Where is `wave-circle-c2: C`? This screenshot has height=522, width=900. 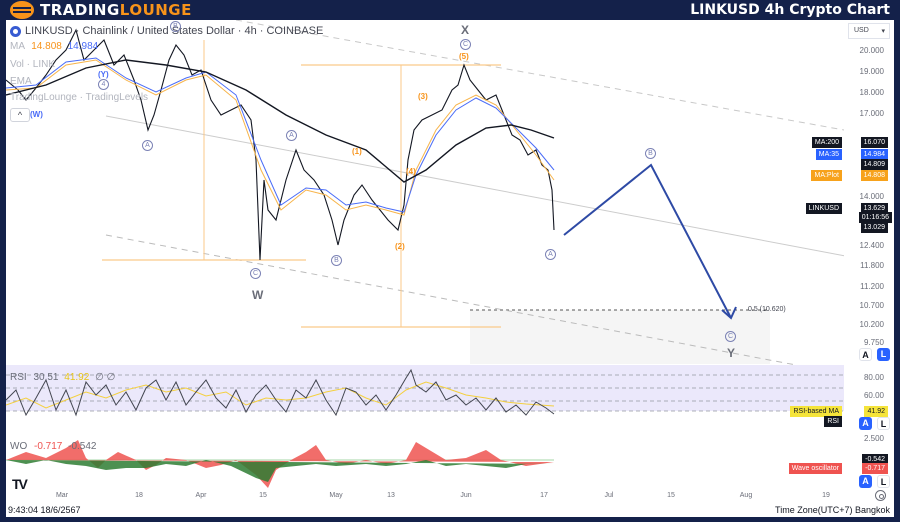 wave-circle-c2: C is located at coordinates (465, 44).